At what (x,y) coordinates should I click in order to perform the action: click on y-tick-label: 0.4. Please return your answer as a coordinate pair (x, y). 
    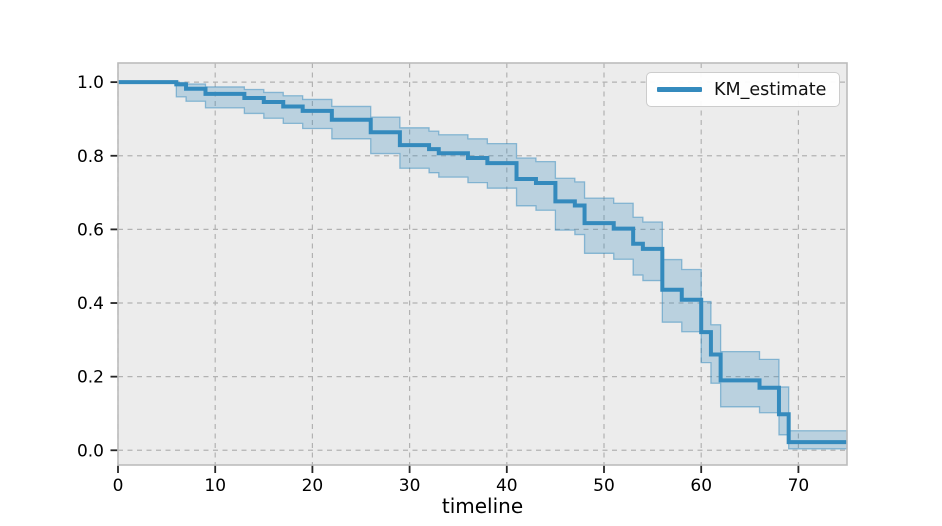
    Looking at the image, I should click on (90, 304).